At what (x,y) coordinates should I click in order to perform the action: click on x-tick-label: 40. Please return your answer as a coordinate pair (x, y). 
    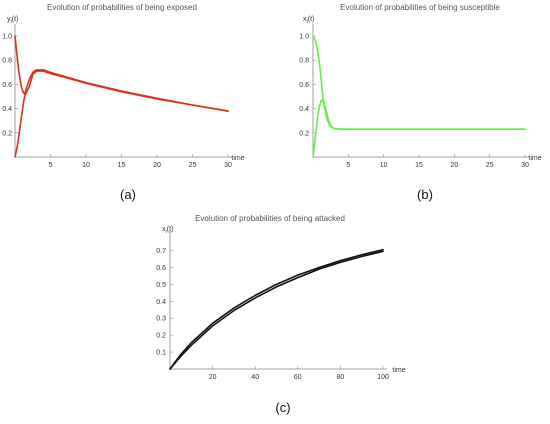
    Looking at the image, I should click on (255, 377).